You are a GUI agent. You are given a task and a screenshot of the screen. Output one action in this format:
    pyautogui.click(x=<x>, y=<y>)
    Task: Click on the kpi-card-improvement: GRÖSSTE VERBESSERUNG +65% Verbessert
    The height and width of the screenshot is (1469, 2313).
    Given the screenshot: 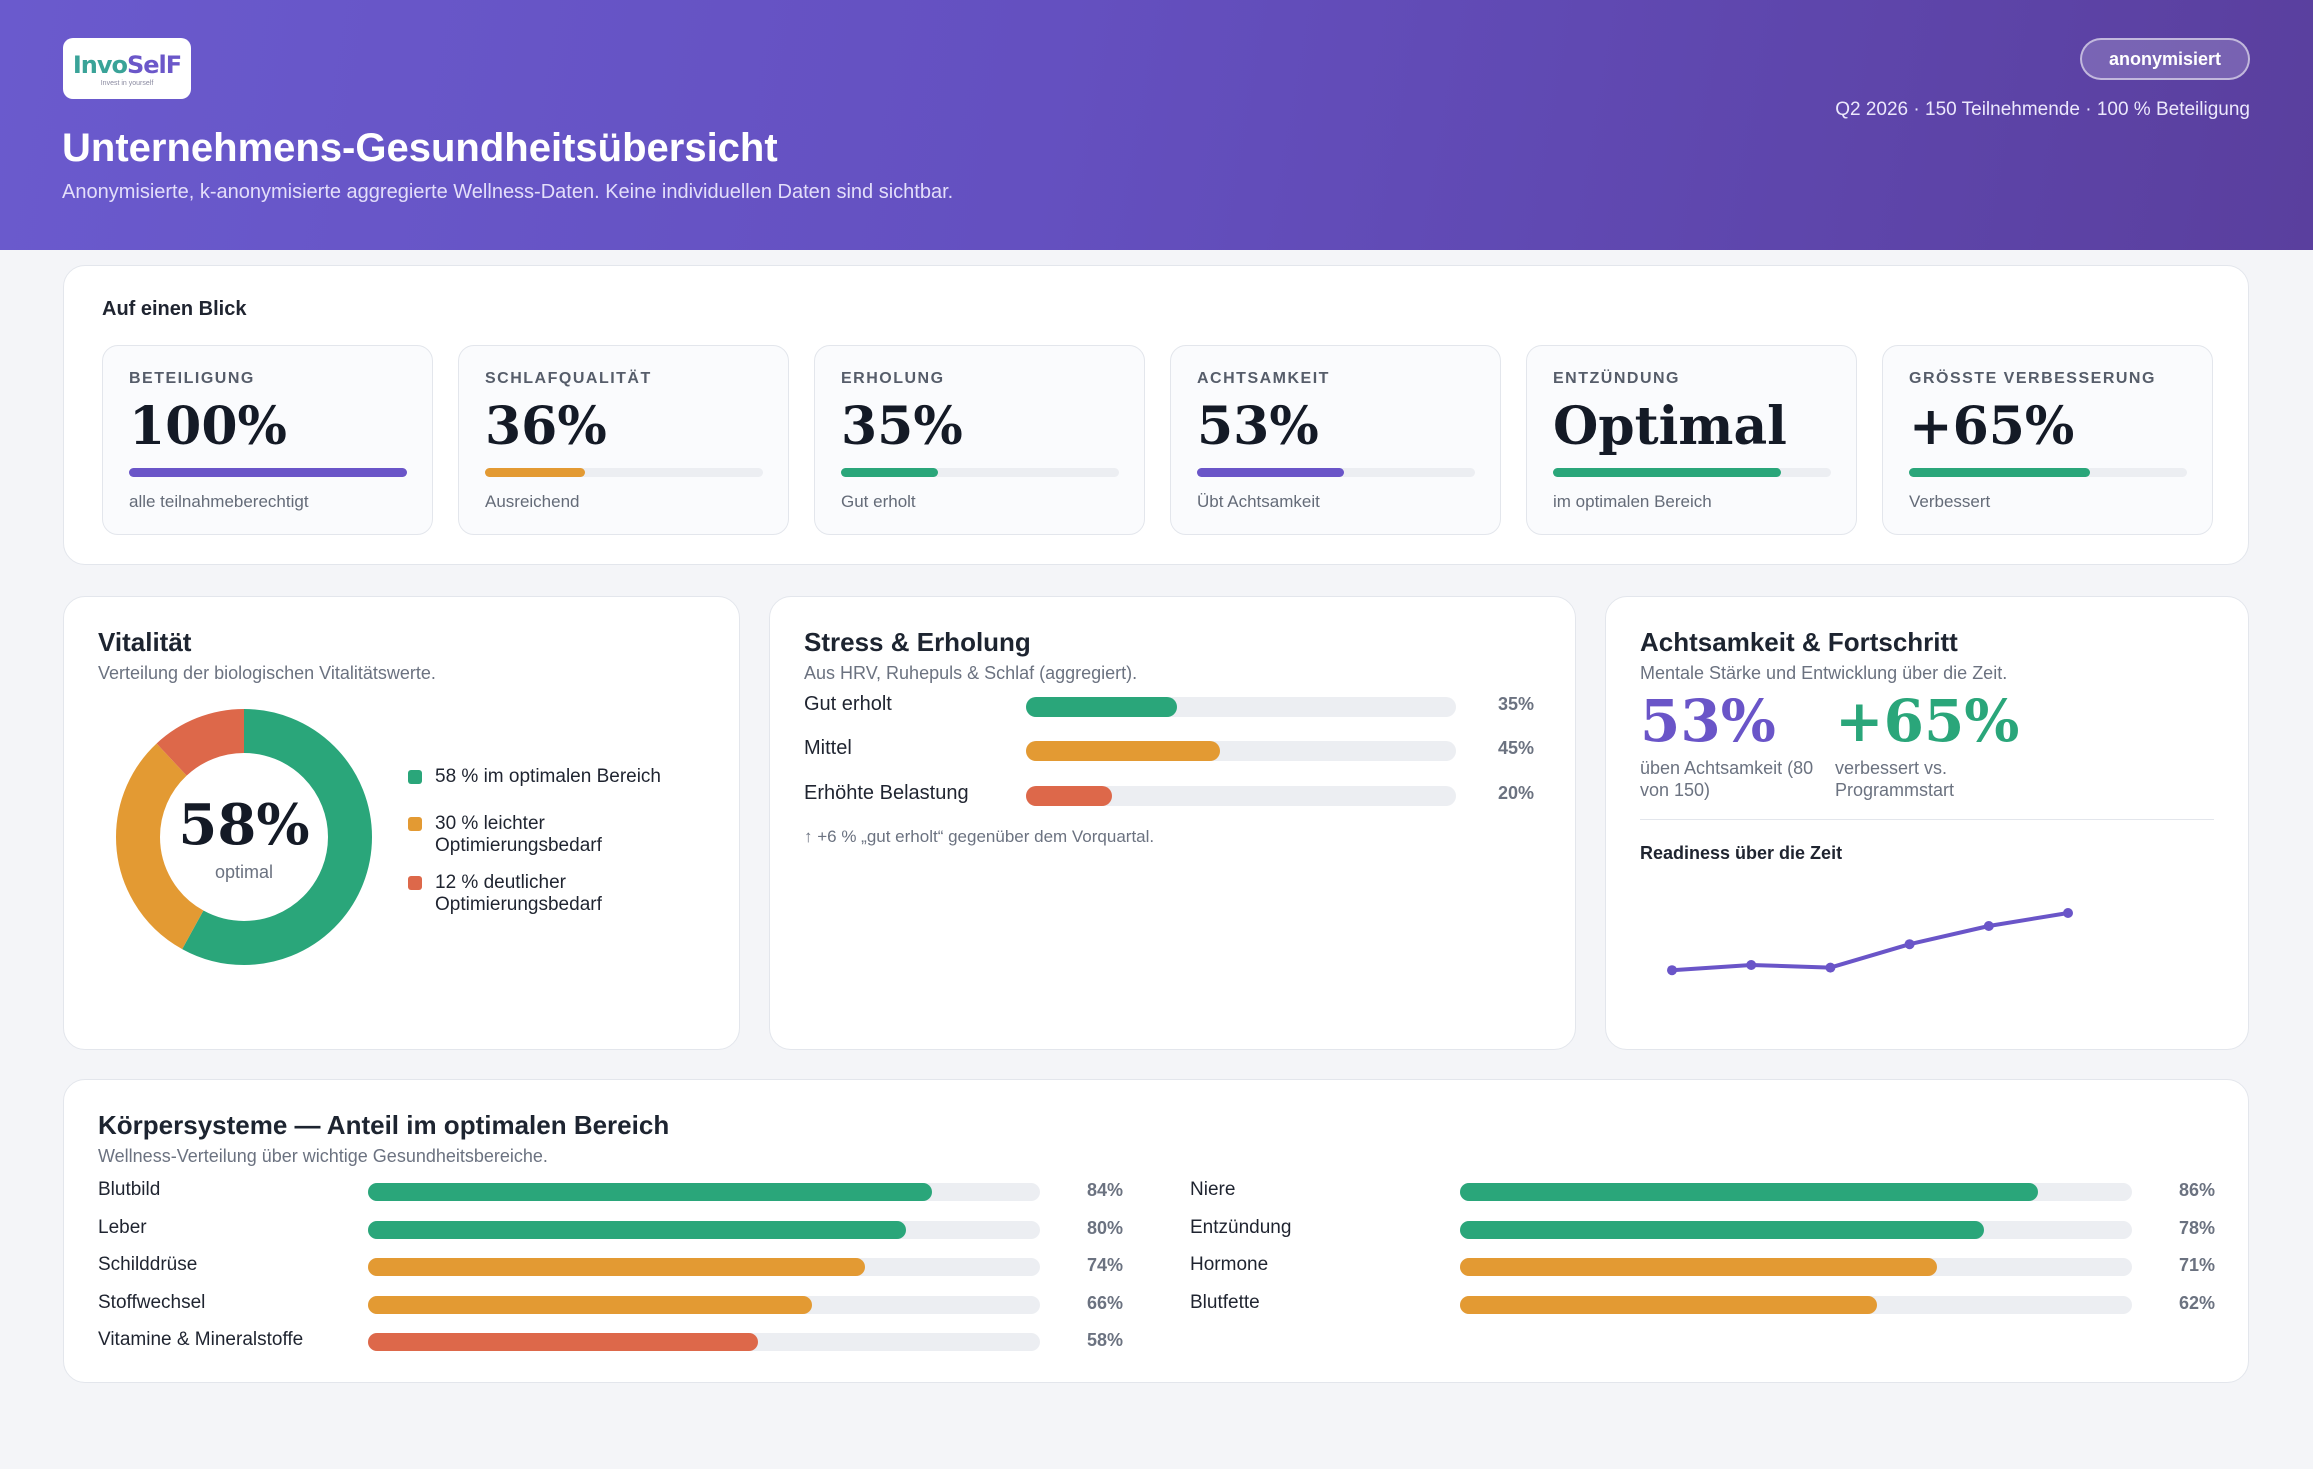 What is the action you would take?
    pyautogui.click(x=2047, y=440)
    